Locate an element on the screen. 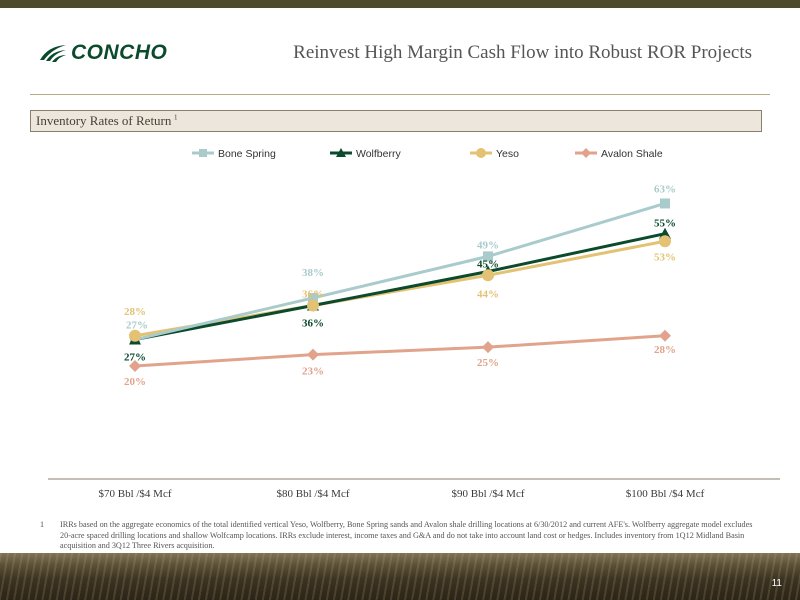  footnote-marker: 1 is located at coordinates (176, 117).